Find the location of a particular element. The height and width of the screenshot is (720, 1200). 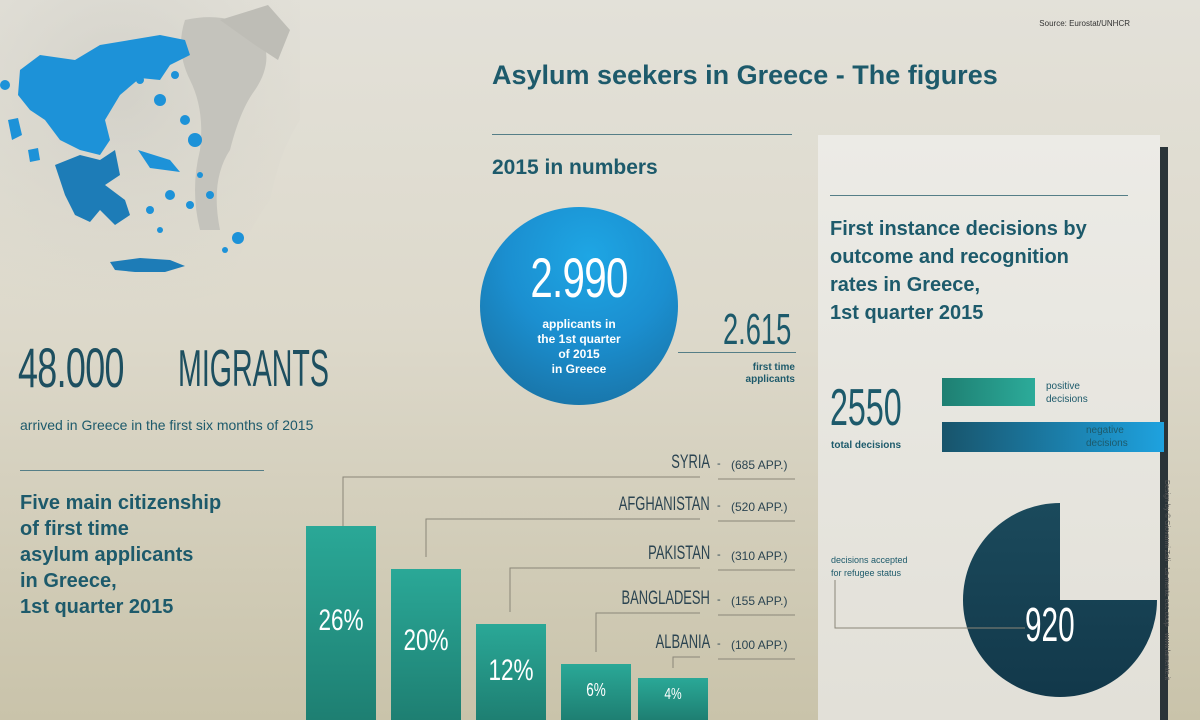

pie-slice is located at coordinates (1060, 600).